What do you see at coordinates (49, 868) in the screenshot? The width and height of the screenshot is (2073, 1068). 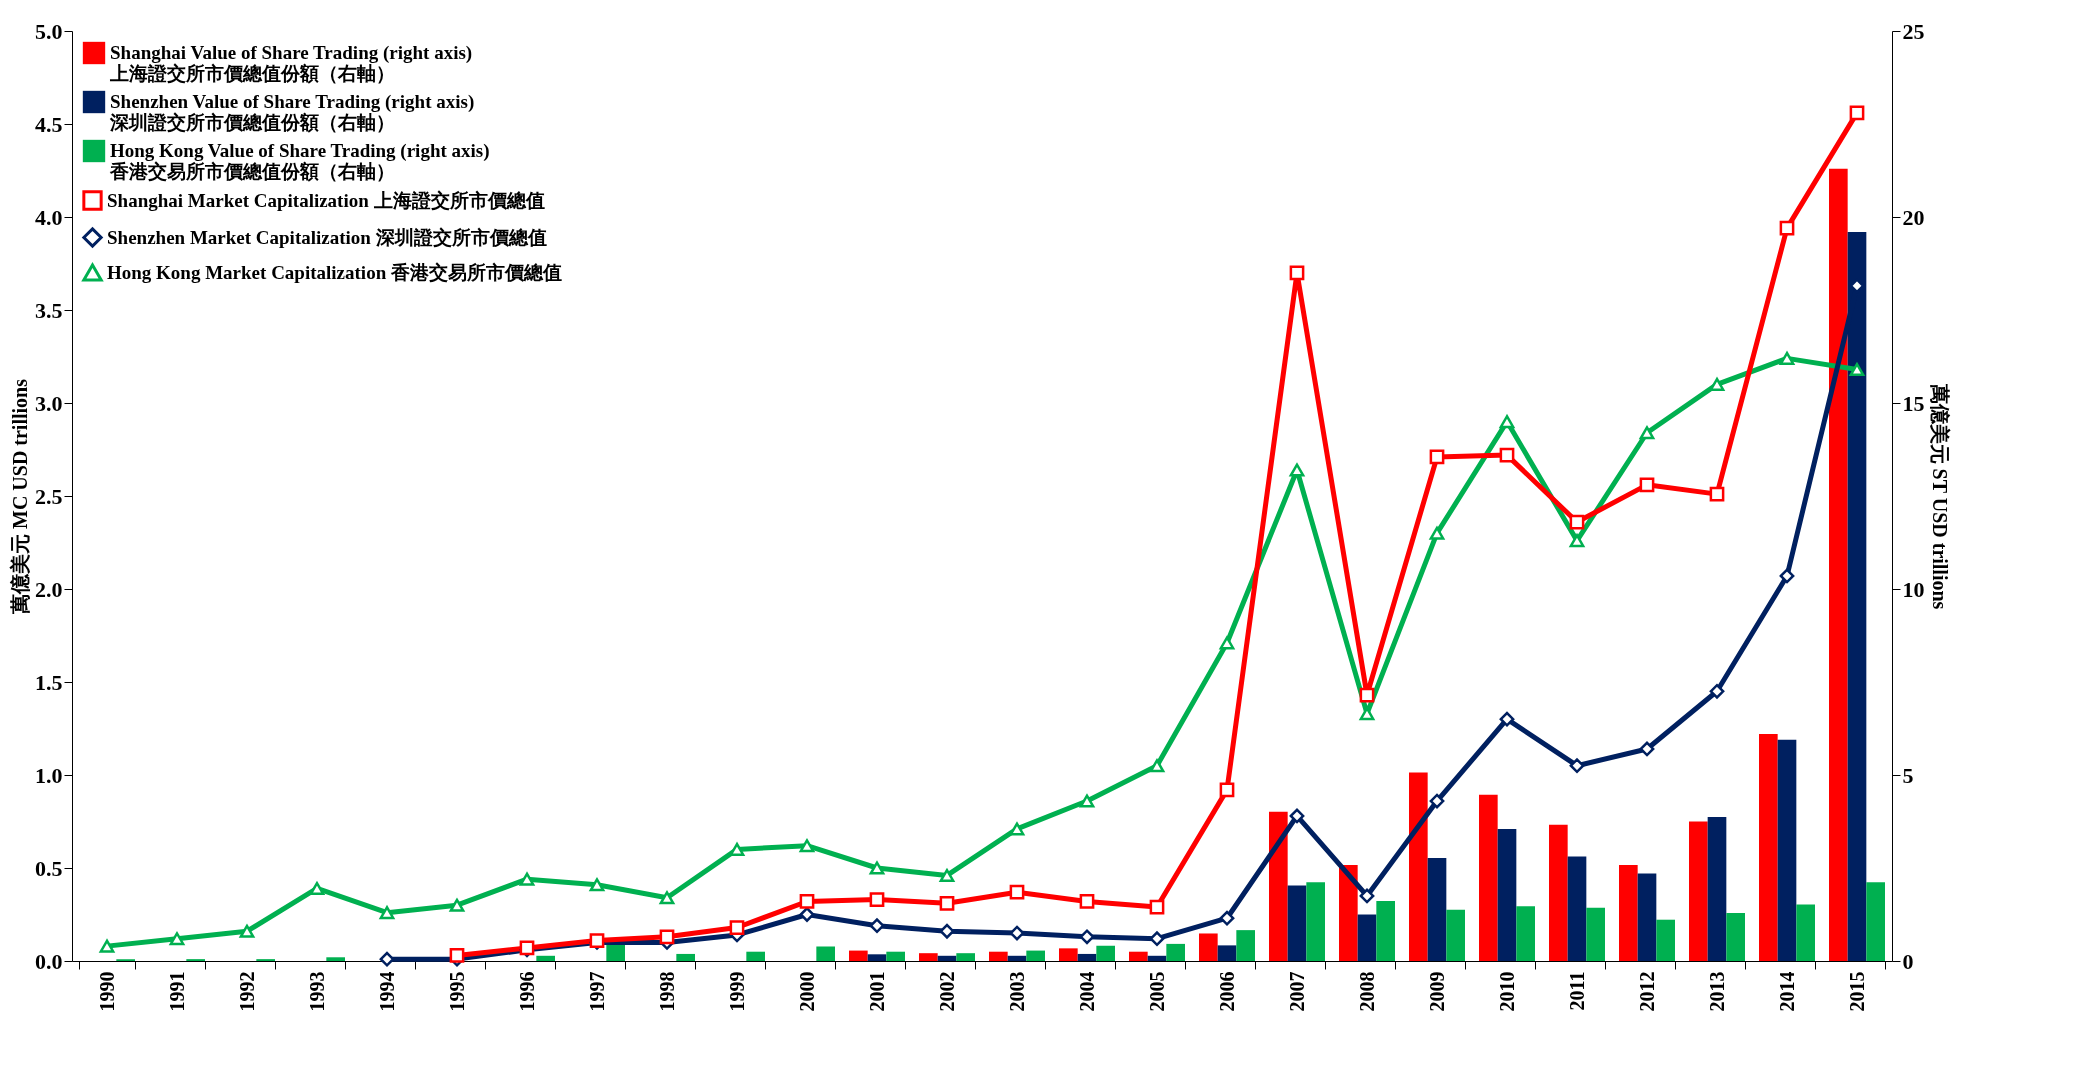 I see `y-tick-label: 0.5` at bounding box center [49, 868].